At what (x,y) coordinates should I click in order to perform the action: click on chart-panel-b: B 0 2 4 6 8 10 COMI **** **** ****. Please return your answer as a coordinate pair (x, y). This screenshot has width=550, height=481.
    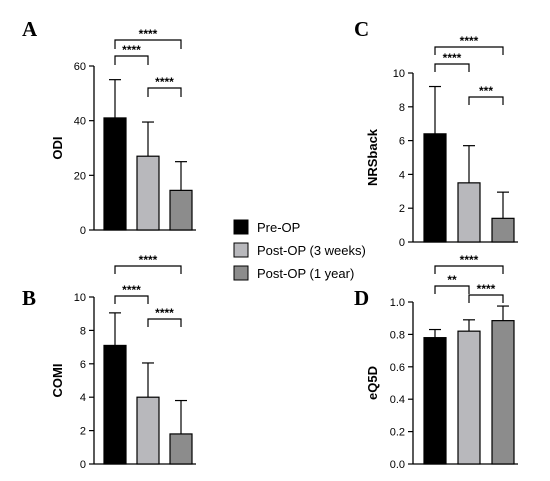
    Looking at the image, I should click on (109, 362).